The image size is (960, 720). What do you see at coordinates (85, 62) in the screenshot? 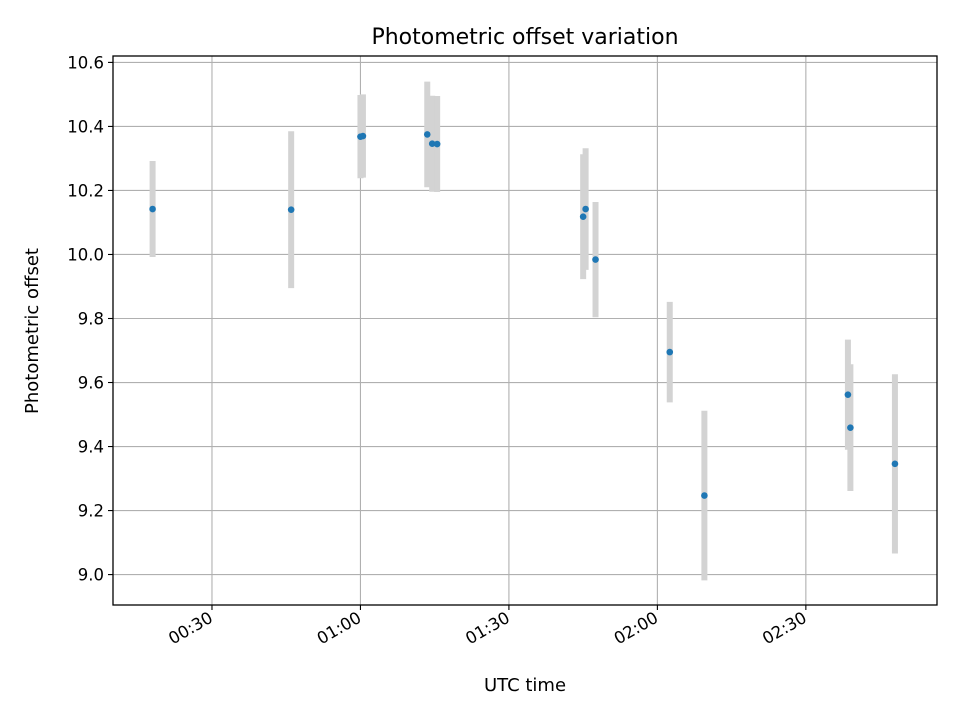
I see `y-tick-label: 10.6` at bounding box center [85, 62].